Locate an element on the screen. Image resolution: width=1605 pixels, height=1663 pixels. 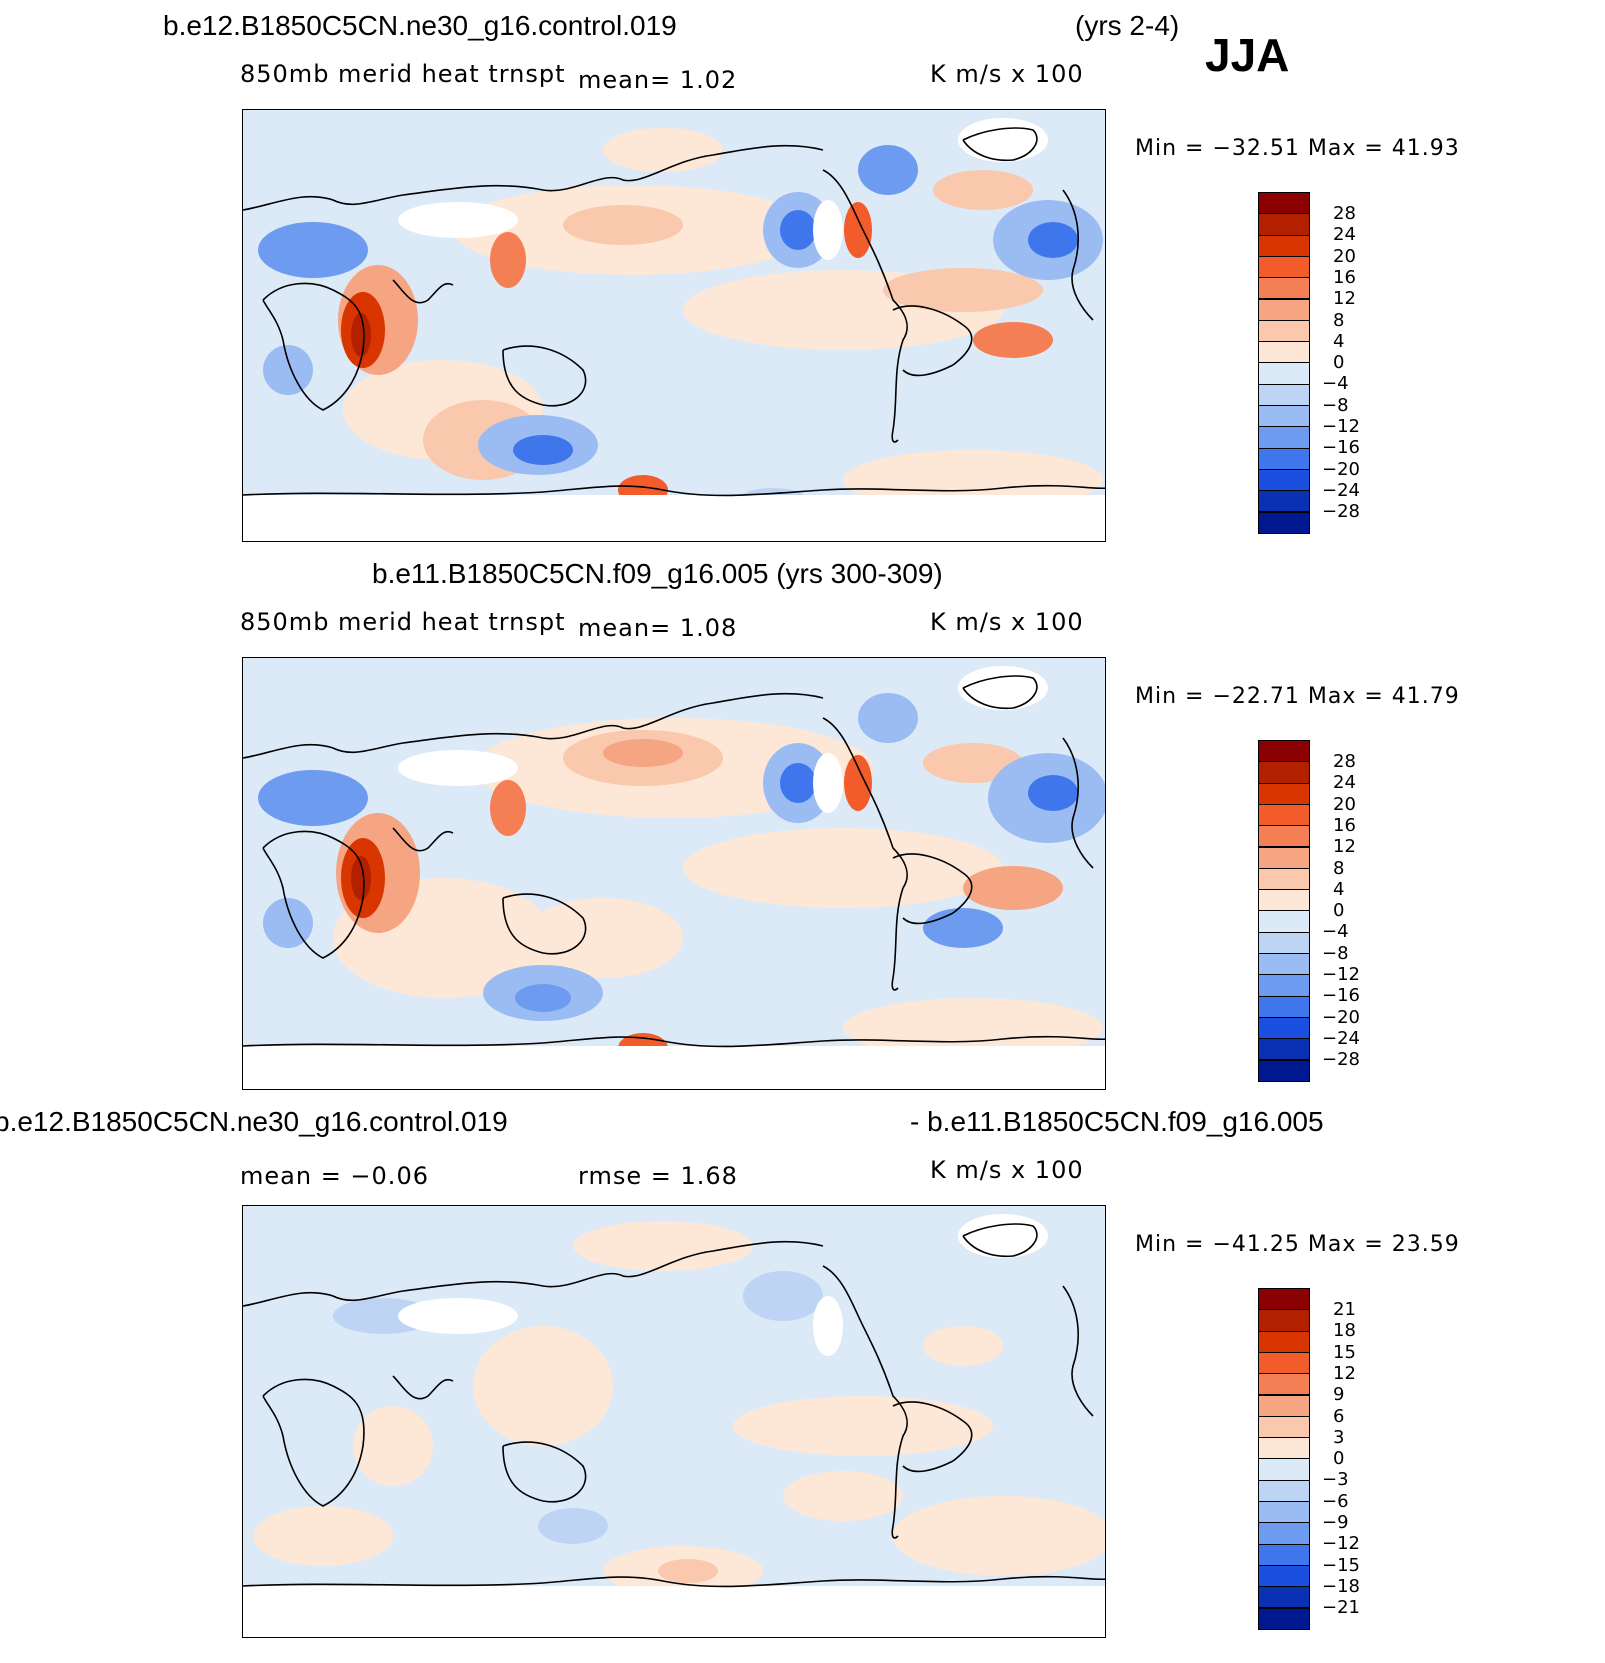
panel3-map is located at coordinates (674, 1421).